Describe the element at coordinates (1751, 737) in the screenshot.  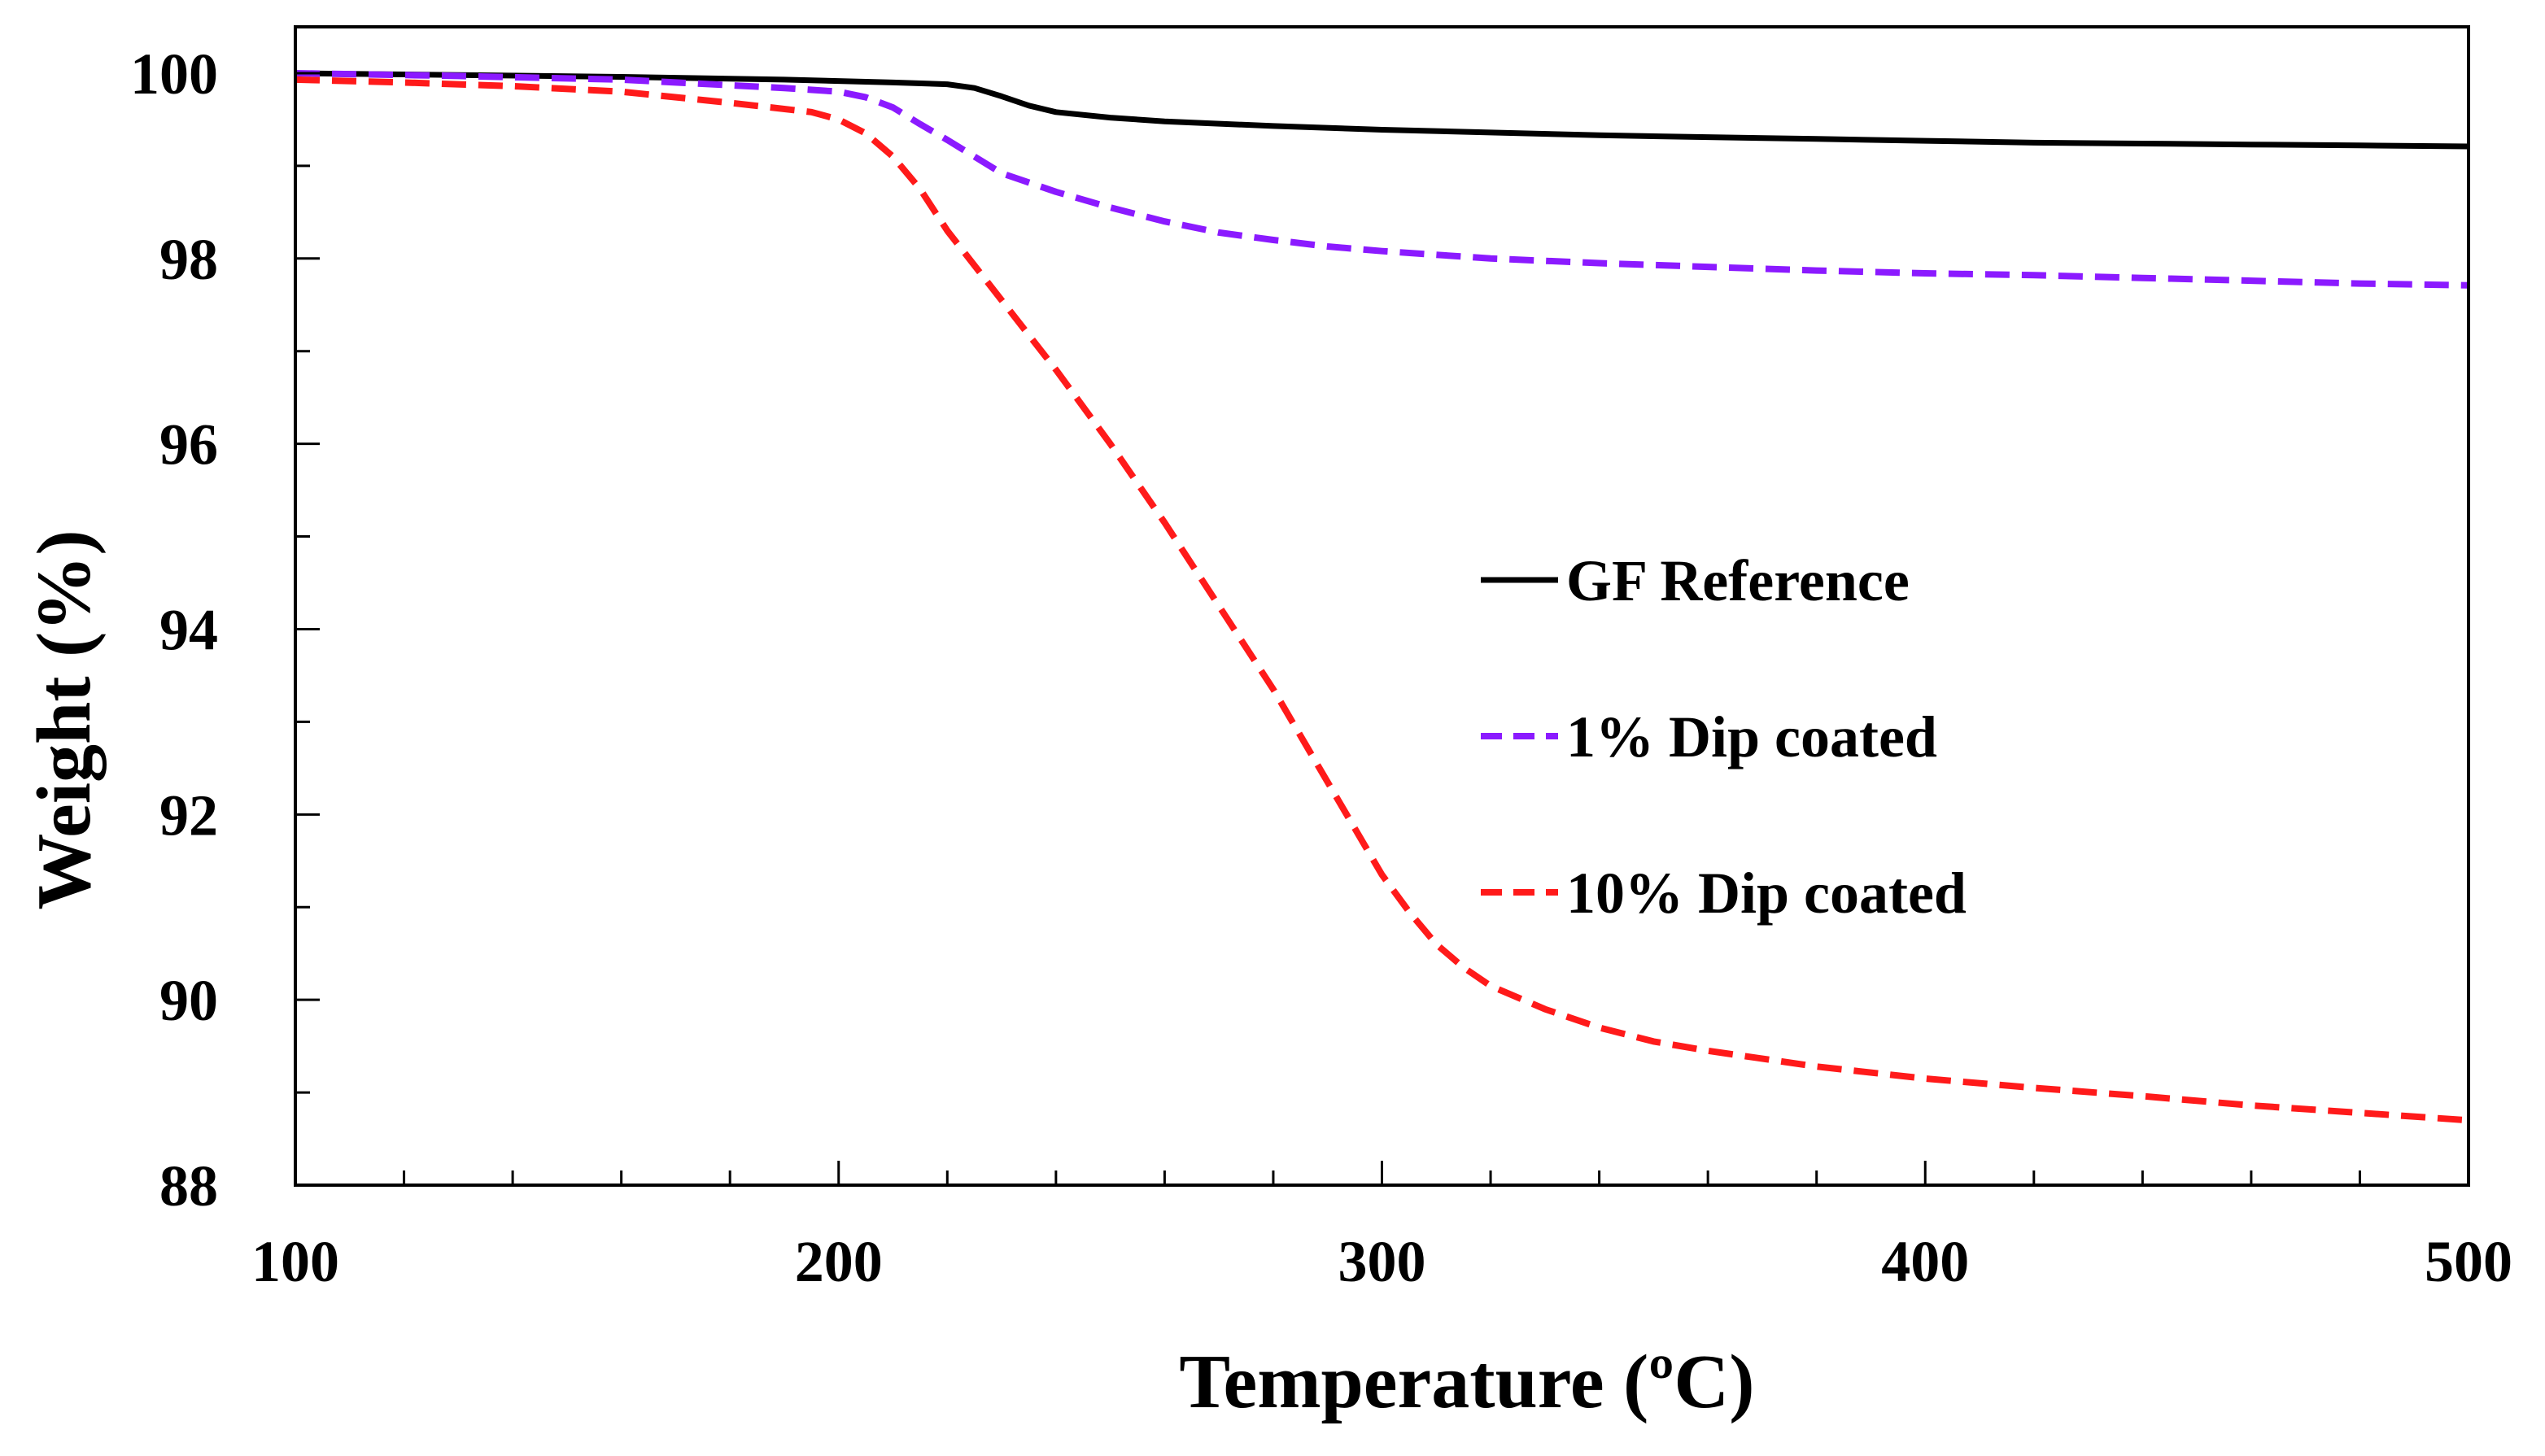
I see `legend-label-1pct-dip-coated: 1% Dip coated` at that location.